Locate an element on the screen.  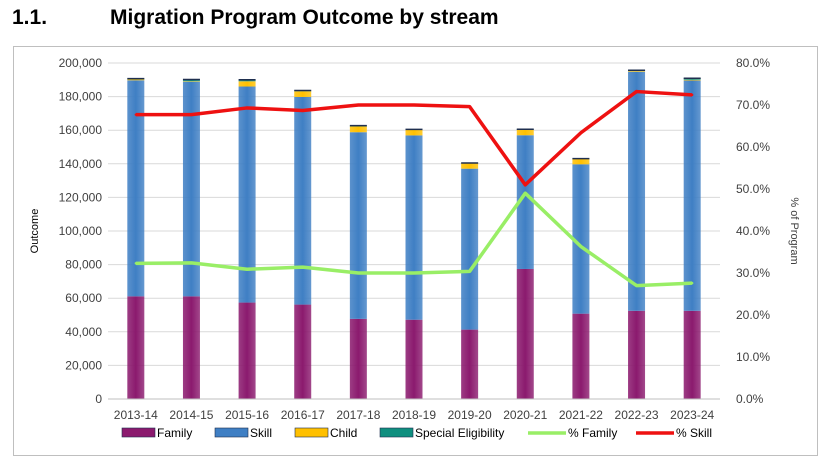
y2-axis-title: % of Program is located at coordinates (794, 230).